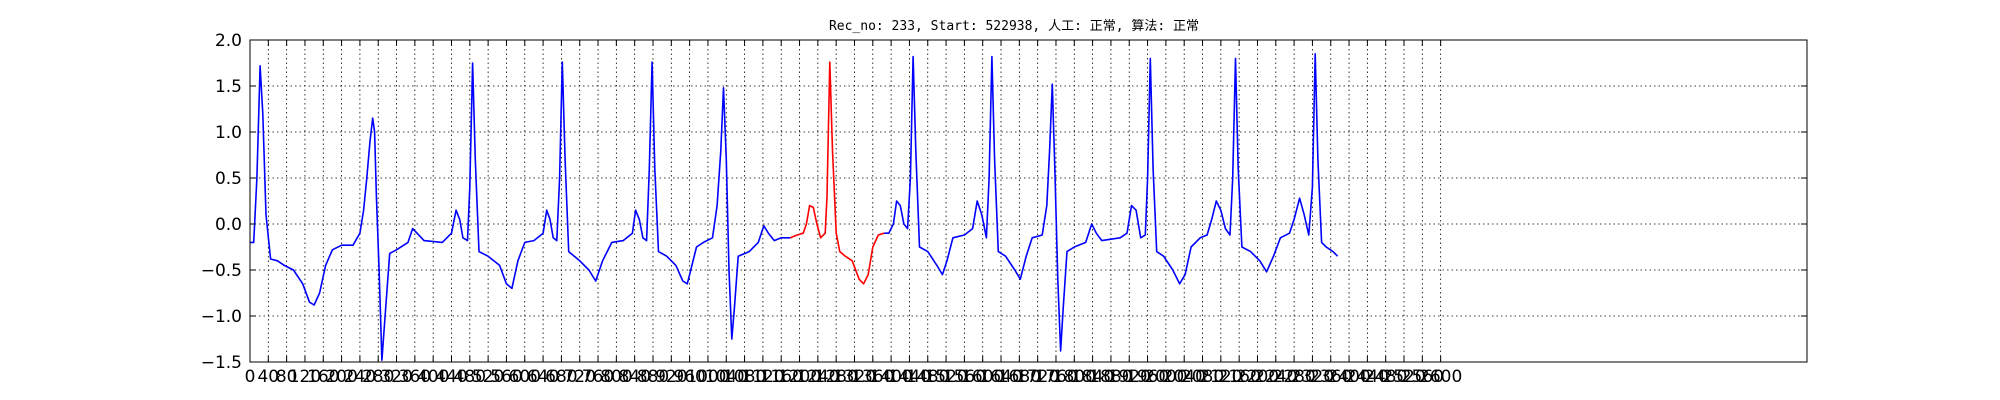 The height and width of the screenshot is (400, 2000). Describe the element at coordinates (228, 225) in the screenshot. I see `y-tick-label: 0.0` at that location.